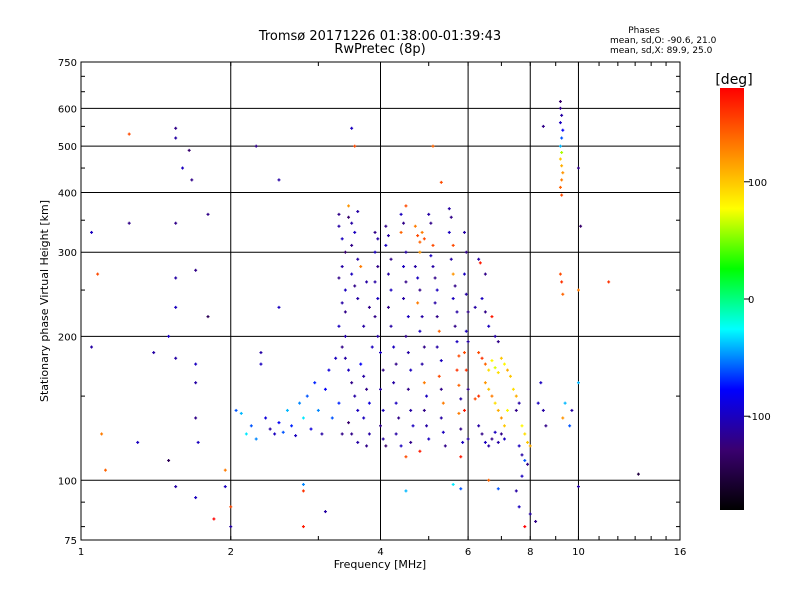 The height and width of the screenshot is (600, 800). Describe the element at coordinates (67, 147) in the screenshot. I see `y-tick-label: 500` at that location.